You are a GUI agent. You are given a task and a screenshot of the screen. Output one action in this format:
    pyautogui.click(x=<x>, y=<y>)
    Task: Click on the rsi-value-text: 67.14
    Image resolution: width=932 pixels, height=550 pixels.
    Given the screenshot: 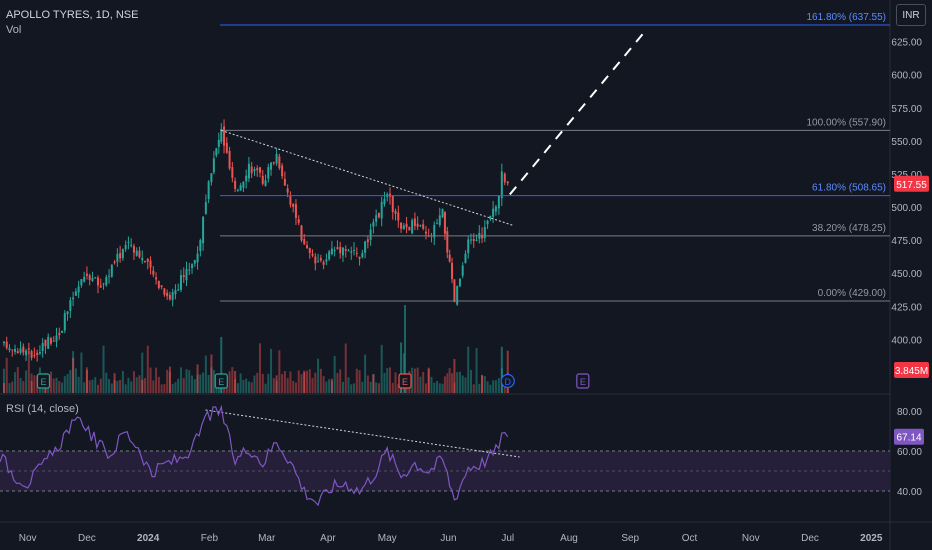 What is the action you would take?
    pyautogui.click(x=908, y=438)
    